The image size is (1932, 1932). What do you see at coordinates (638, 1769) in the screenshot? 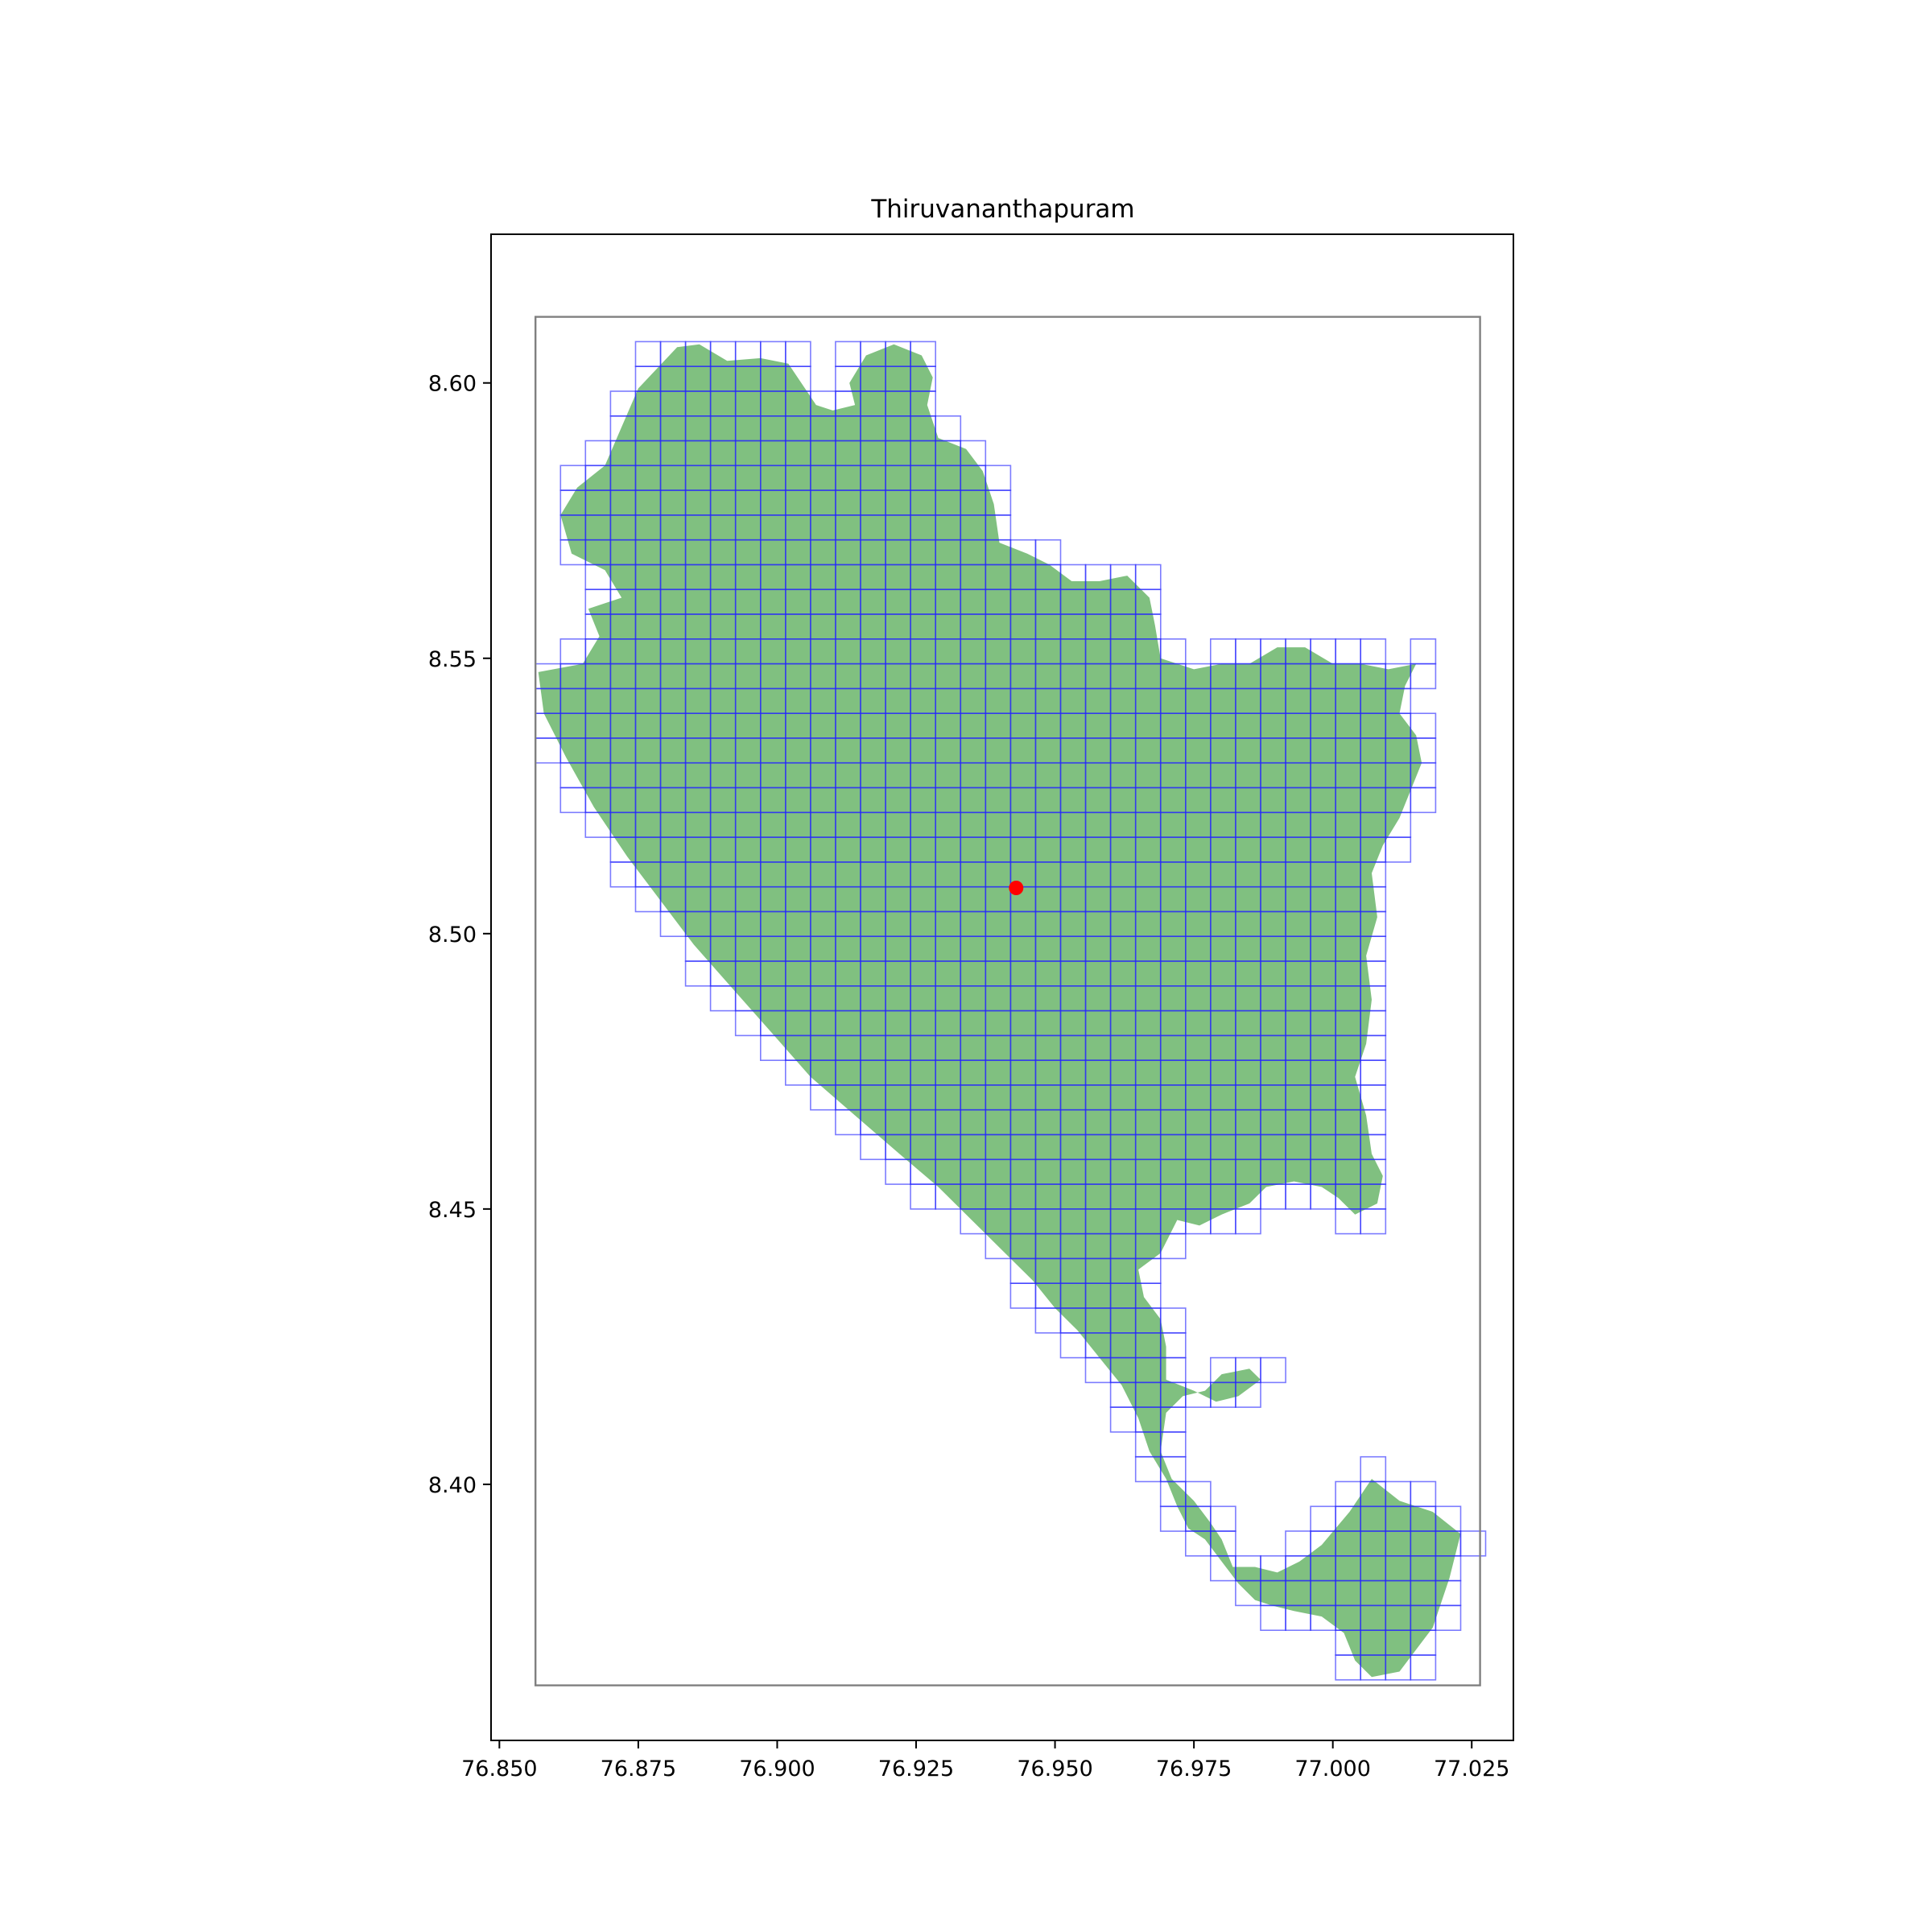
I see `x-tick-label: 76.875` at bounding box center [638, 1769].